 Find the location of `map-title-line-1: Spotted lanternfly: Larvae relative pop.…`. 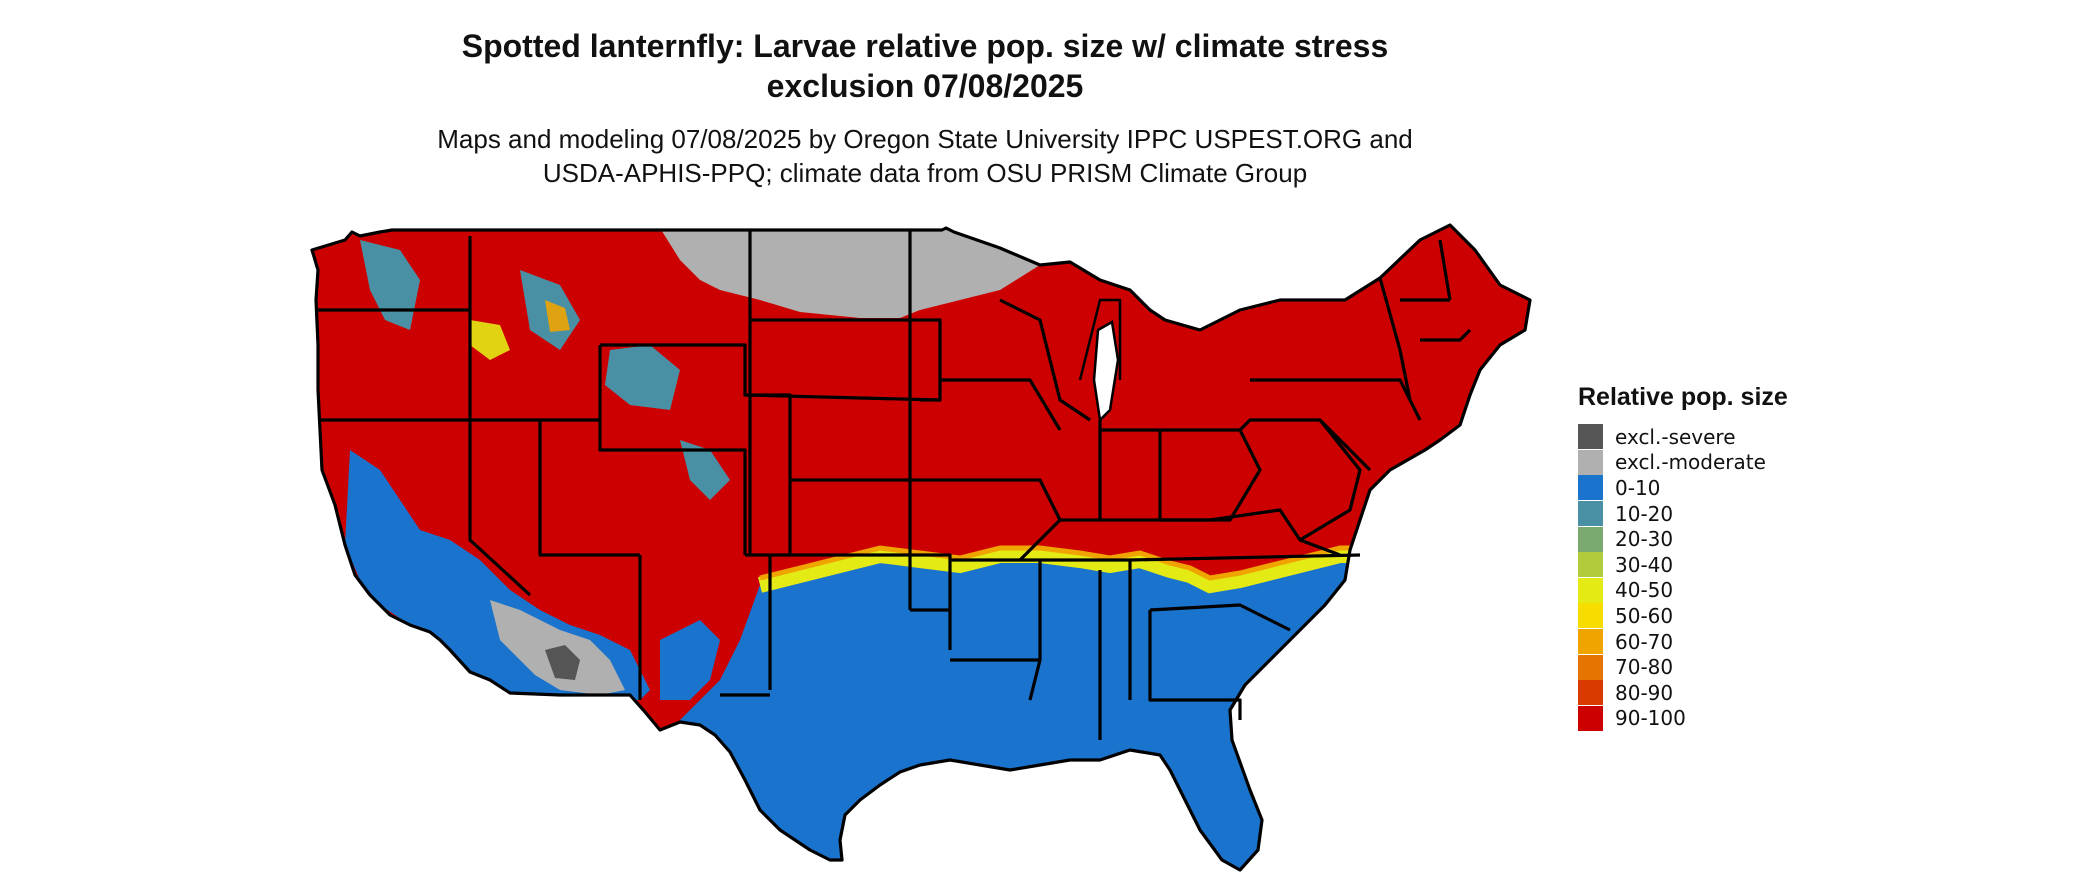

map-title-line-1: Spotted lanternfly: Larvae relative pop.… is located at coordinates (925, 46).